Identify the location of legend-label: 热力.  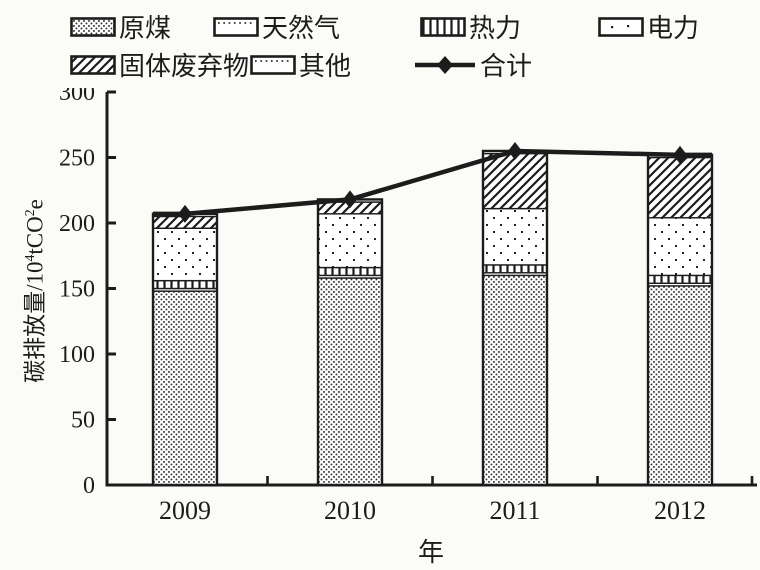
(495, 28).